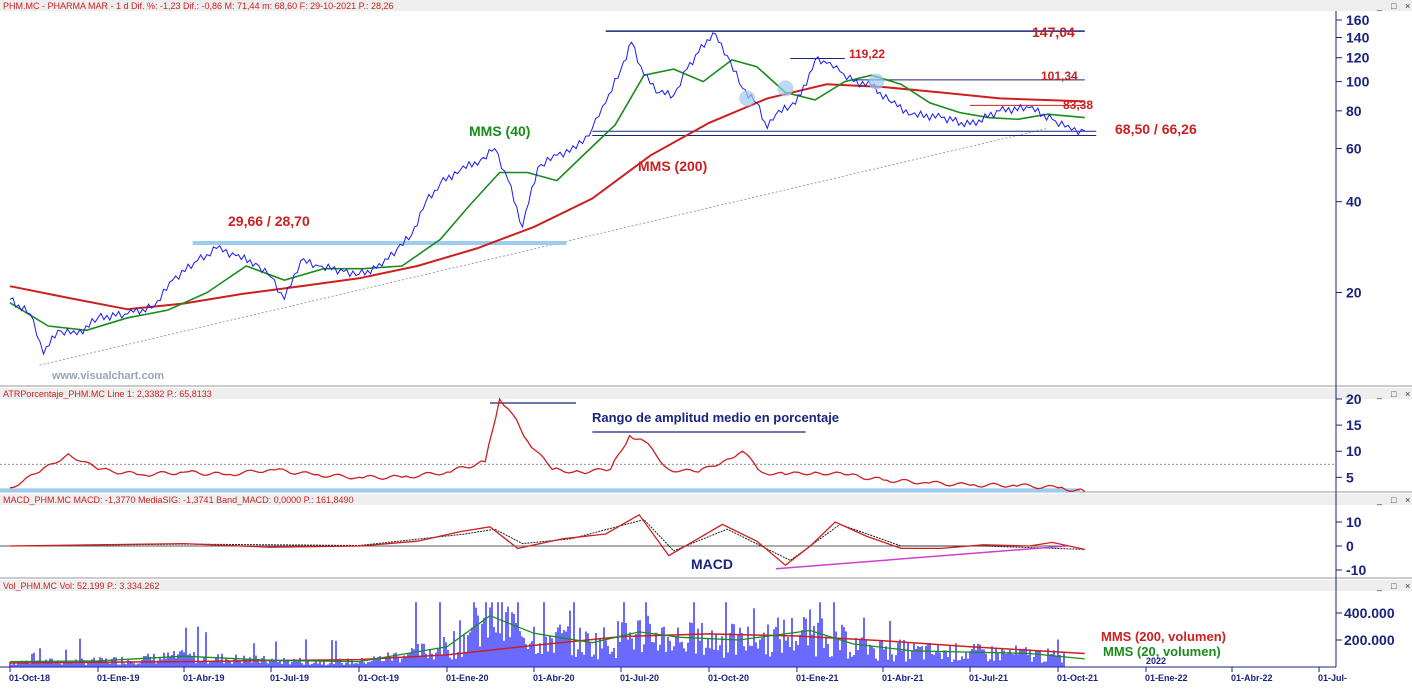 The image size is (1412, 689). What do you see at coordinates (1354, 451) in the screenshot?
I see `atr-y-tick-label: 10` at bounding box center [1354, 451].